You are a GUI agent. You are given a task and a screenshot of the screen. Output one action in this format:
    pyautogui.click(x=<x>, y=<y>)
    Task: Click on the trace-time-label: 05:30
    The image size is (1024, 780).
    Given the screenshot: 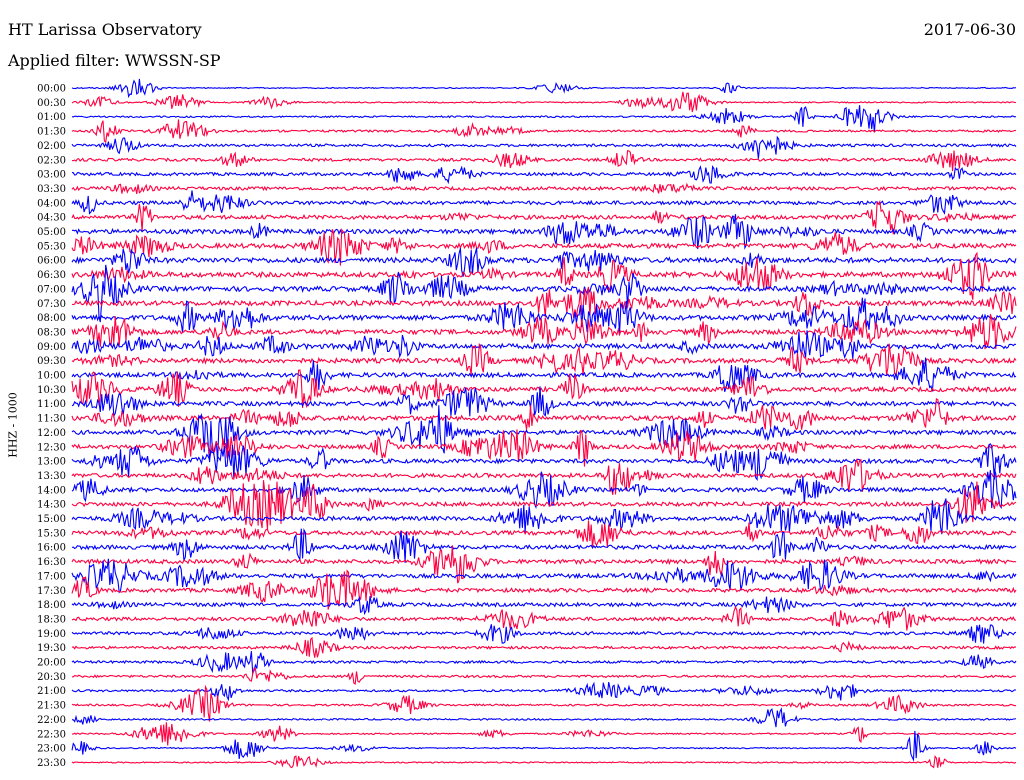 What is the action you would take?
    pyautogui.click(x=51, y=246)
    